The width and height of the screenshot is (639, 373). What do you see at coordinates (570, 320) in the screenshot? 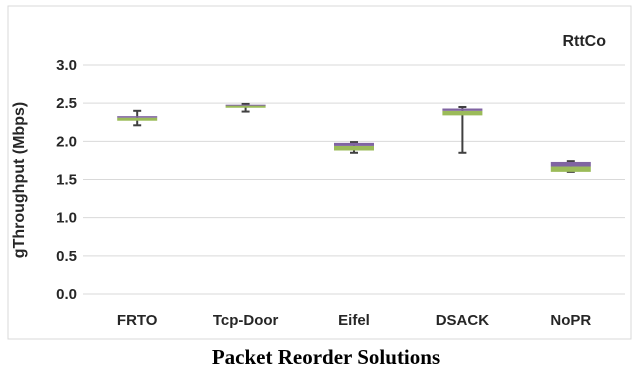
I see `x-tick-label: NoPR` at bounding box center [570, 320].